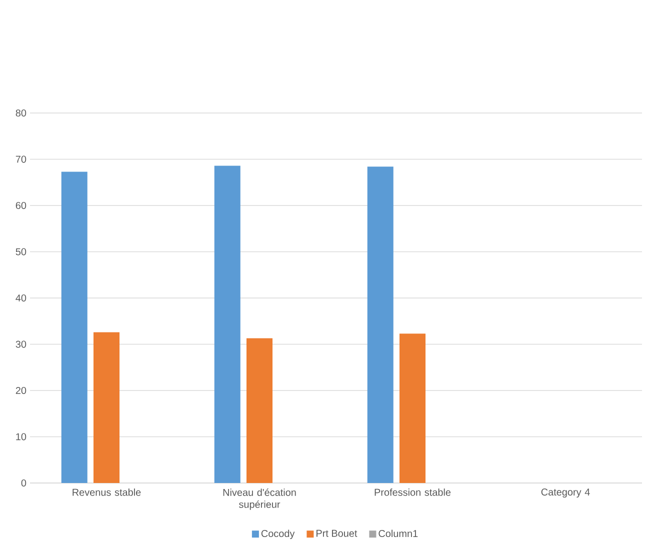  I want to click on y-tick-label: 70, so click(21, 159).